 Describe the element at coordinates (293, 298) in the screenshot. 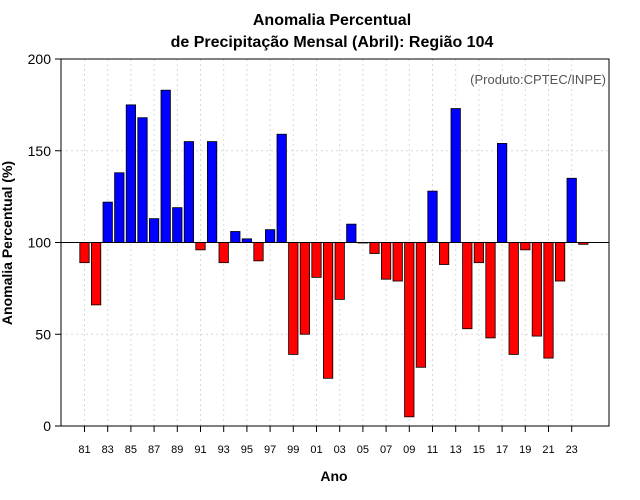

I see `bar-1999` at that location.